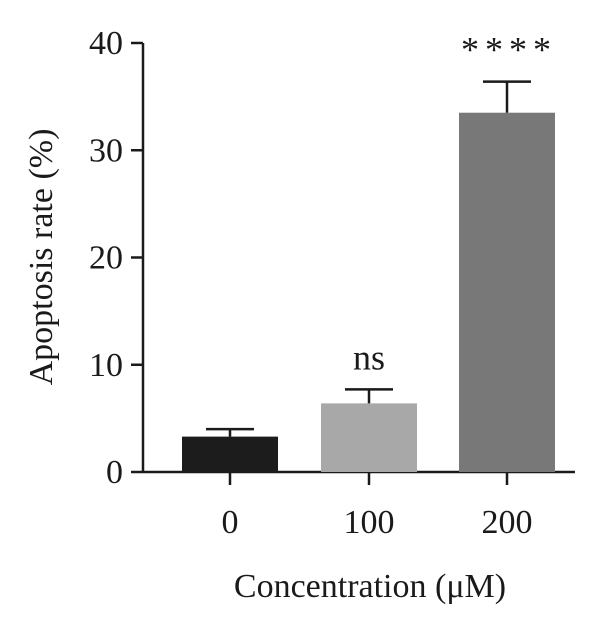  I want to click on y-tick-label: 40, so click(106, 43).